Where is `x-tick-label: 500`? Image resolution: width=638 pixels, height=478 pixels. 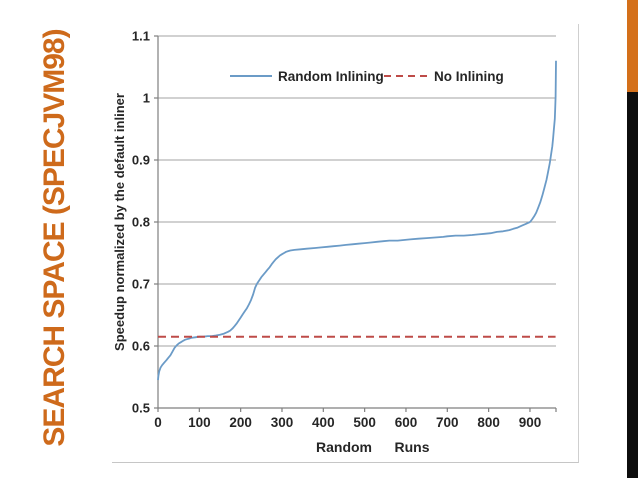 x-tick-label: 500 is located at coordinates (364, 422).